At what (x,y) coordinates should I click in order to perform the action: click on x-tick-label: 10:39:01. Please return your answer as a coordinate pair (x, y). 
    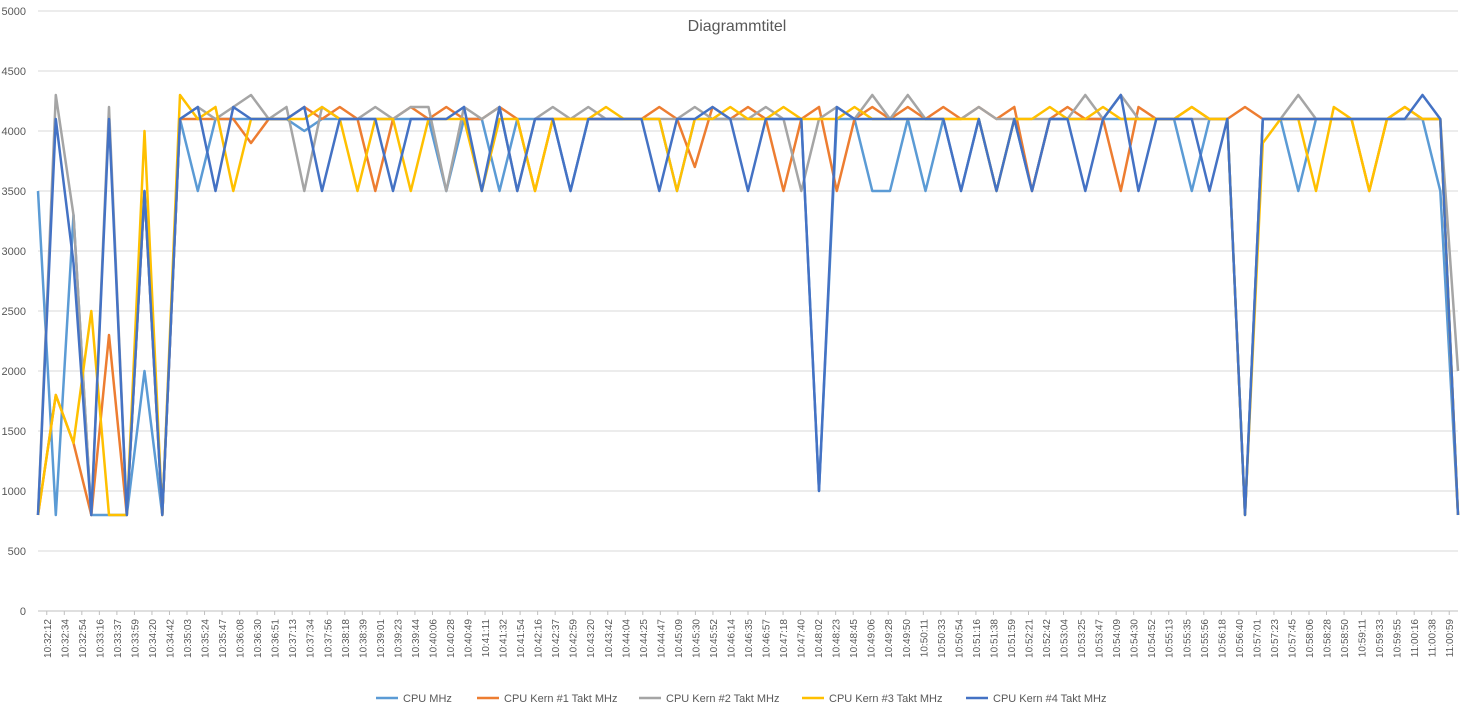
    Looking at the image, I should click on (381, 638).